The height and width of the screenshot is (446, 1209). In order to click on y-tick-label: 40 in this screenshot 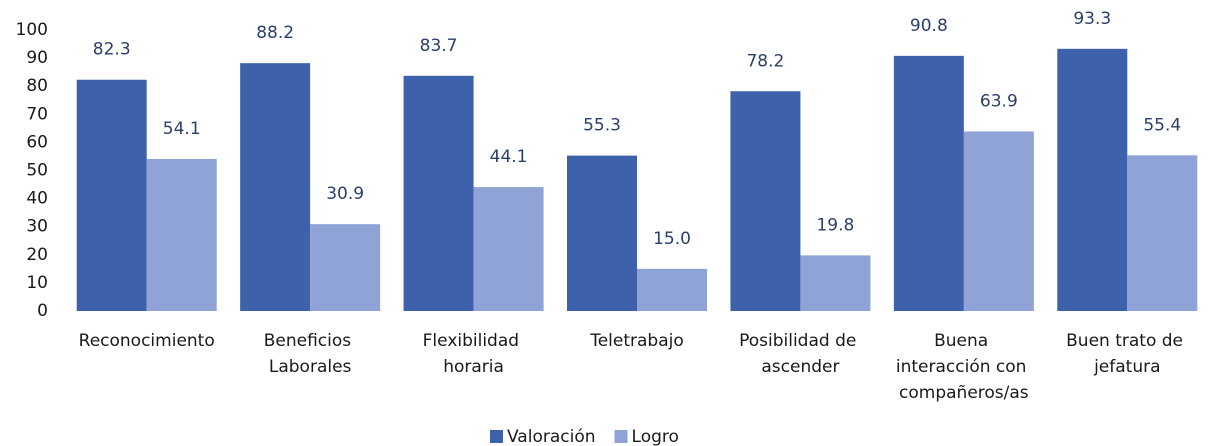, I will do `click(37, 199)`.